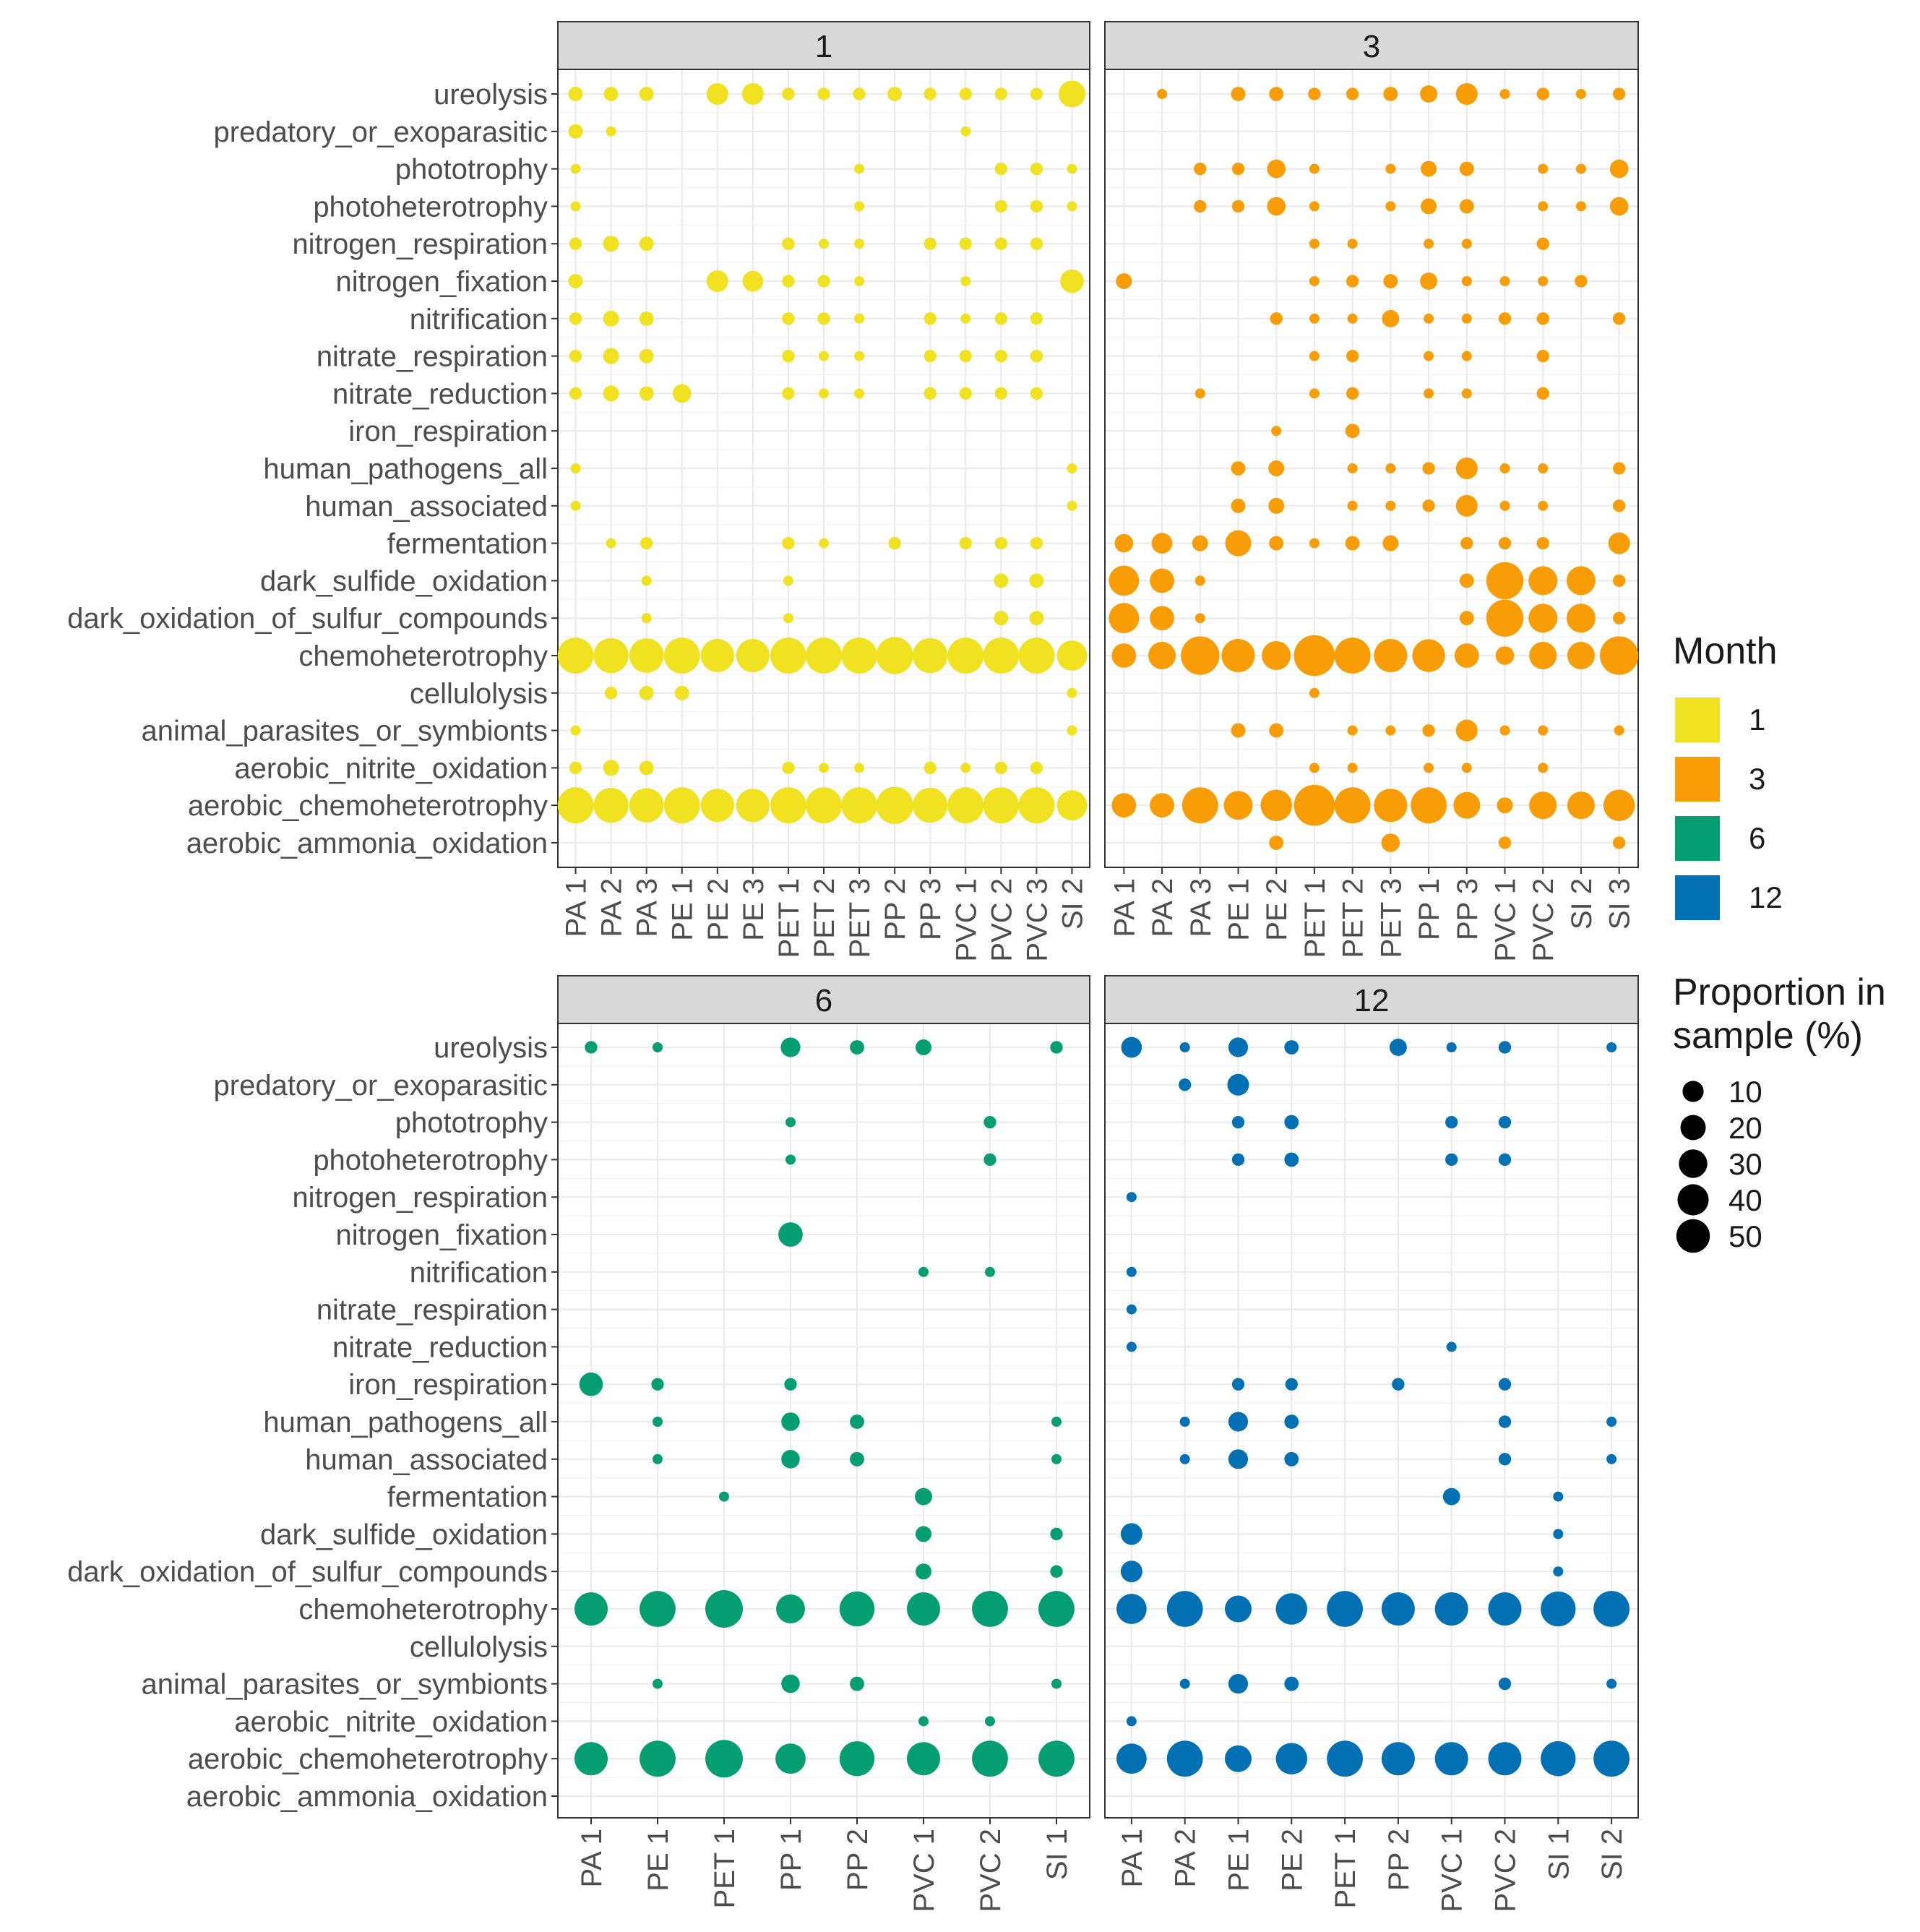  I want to click on x-tick-label: SI 2, so click(1582, 904).